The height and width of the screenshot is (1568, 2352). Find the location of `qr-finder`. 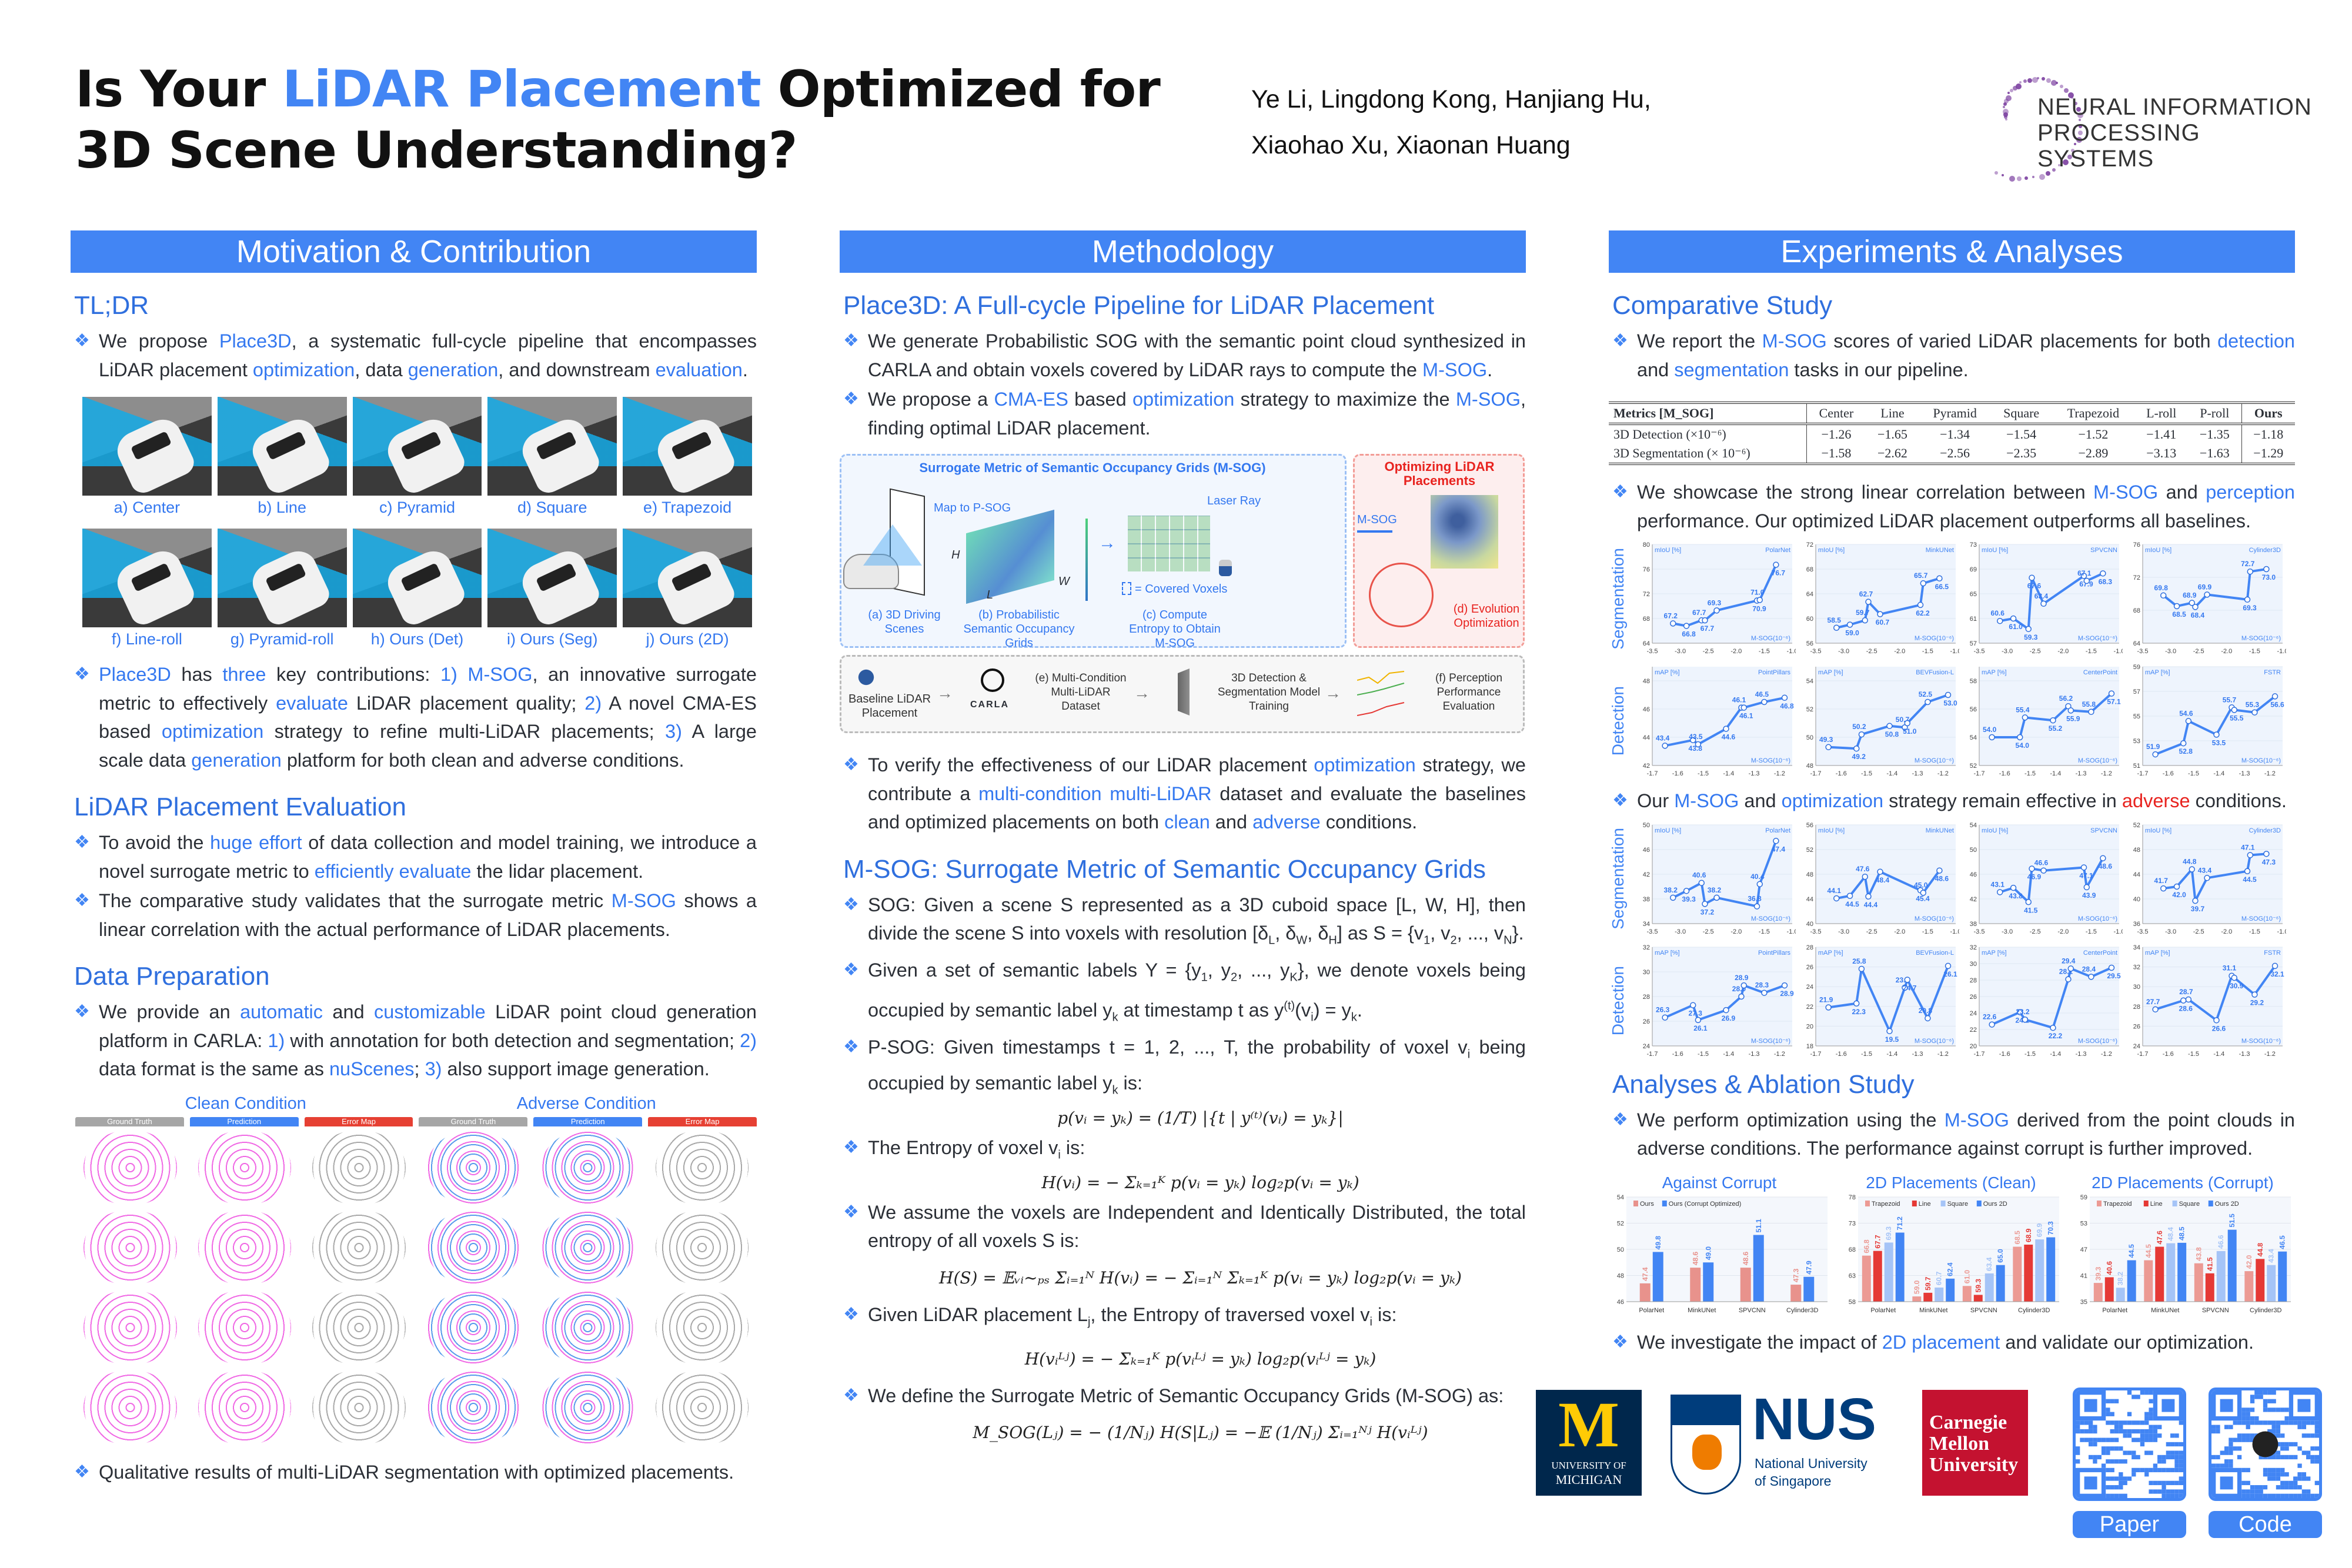

qr-finder is located at coordinates (2226, 1482).